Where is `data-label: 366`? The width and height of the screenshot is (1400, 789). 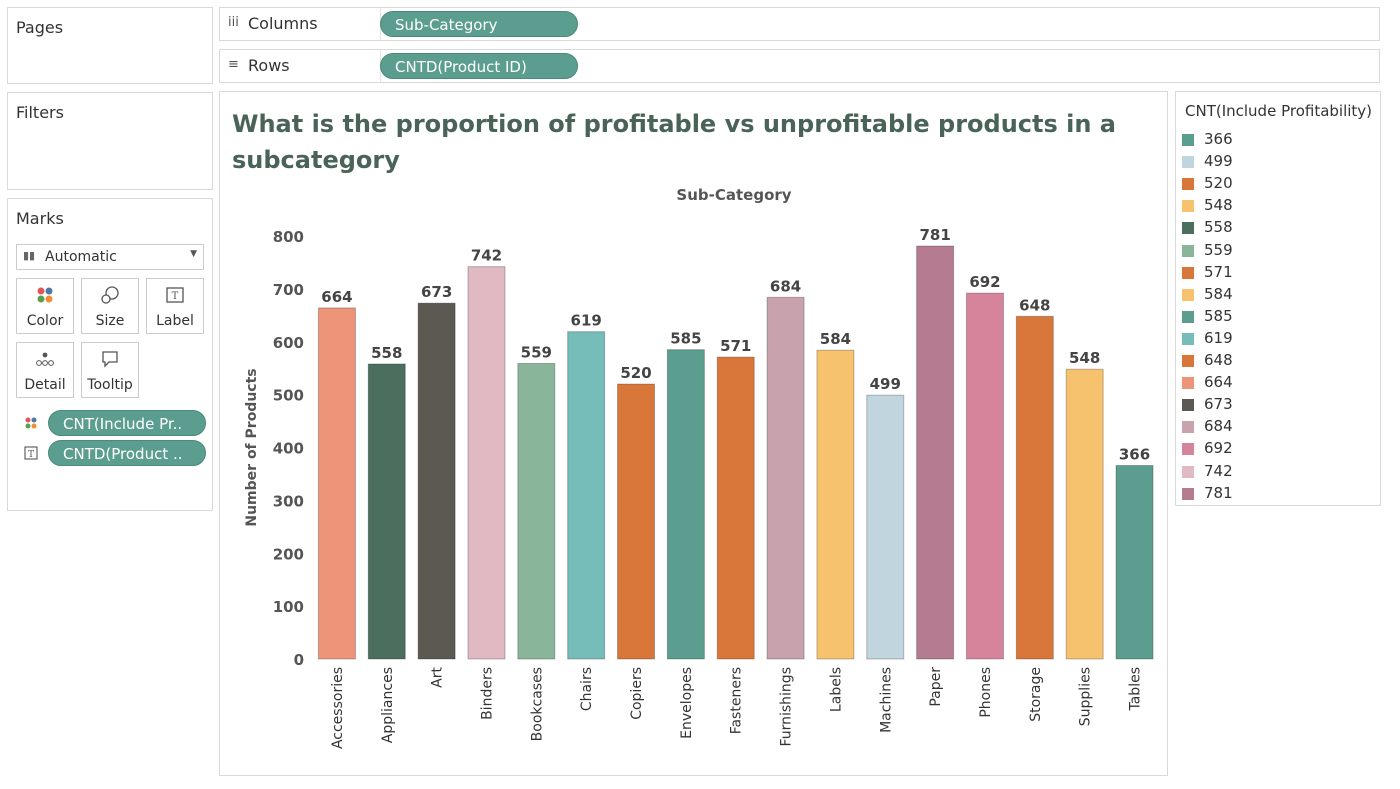
data-label: 366 is located at coordinates (1134, 454).